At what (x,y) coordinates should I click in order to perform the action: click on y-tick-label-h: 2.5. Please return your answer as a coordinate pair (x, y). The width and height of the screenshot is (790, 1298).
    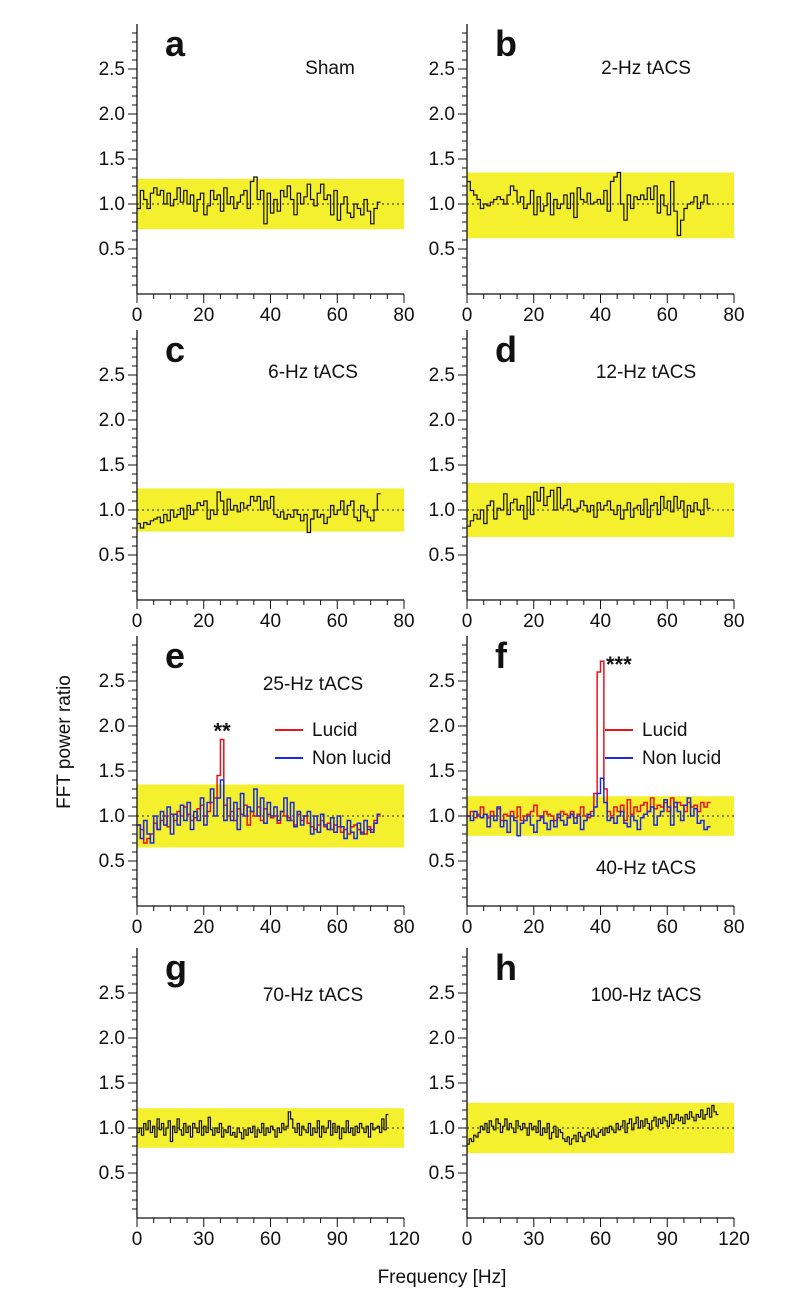
    Looking at the image, I should click on (442, 993).